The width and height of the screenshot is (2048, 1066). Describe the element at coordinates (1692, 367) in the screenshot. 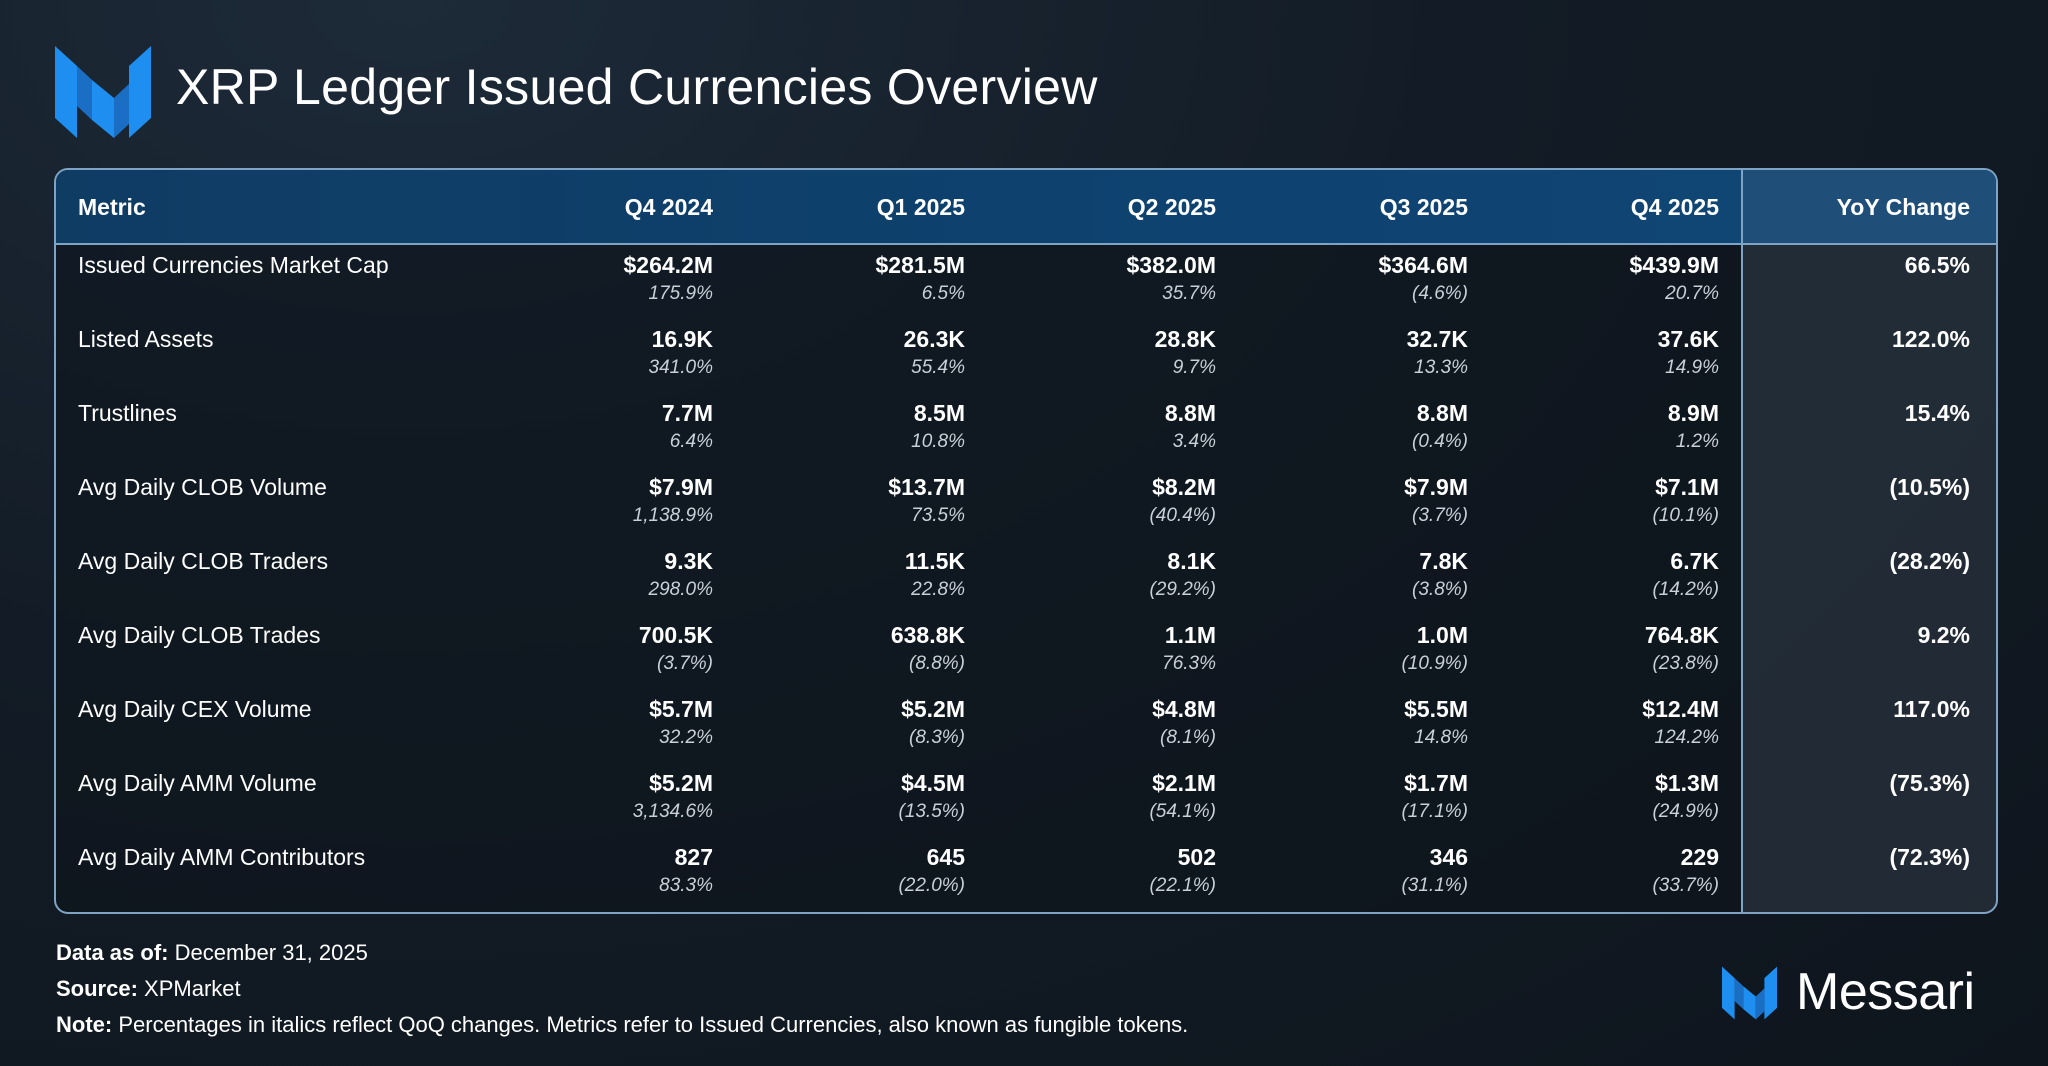

I see `qoq-change: 14.9%` at that location.